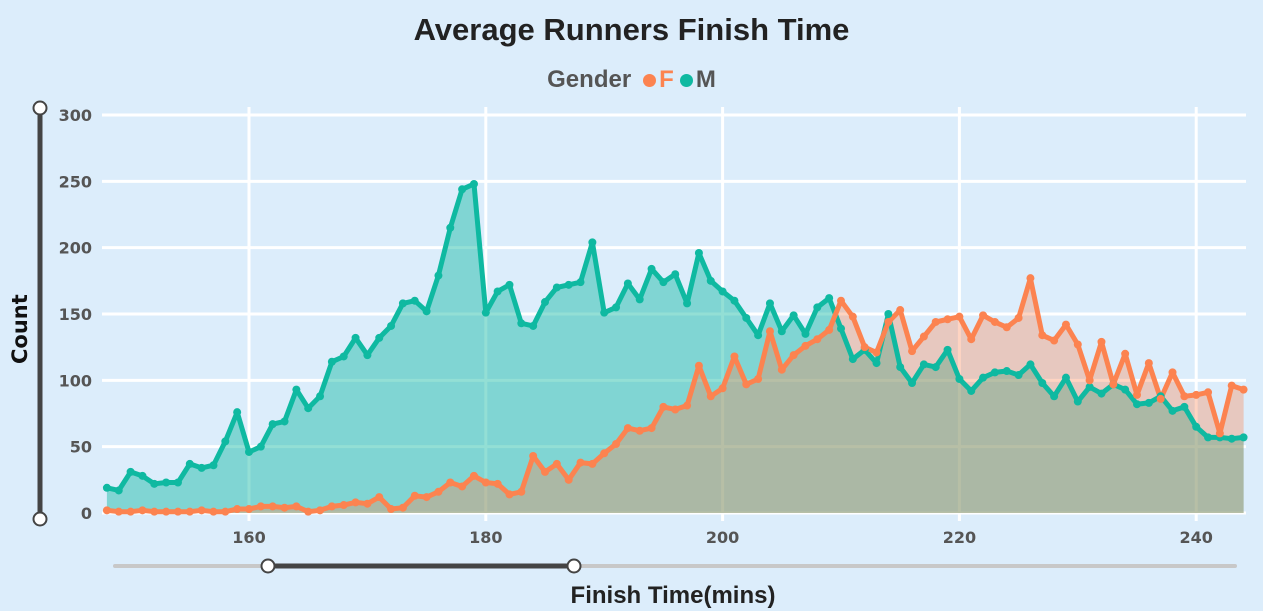 The width and height of the screenshot is (1263, 611). Describe the element at coordinates (40, 519) in the screenshot. I see `y-slider-min-handle` at that location.